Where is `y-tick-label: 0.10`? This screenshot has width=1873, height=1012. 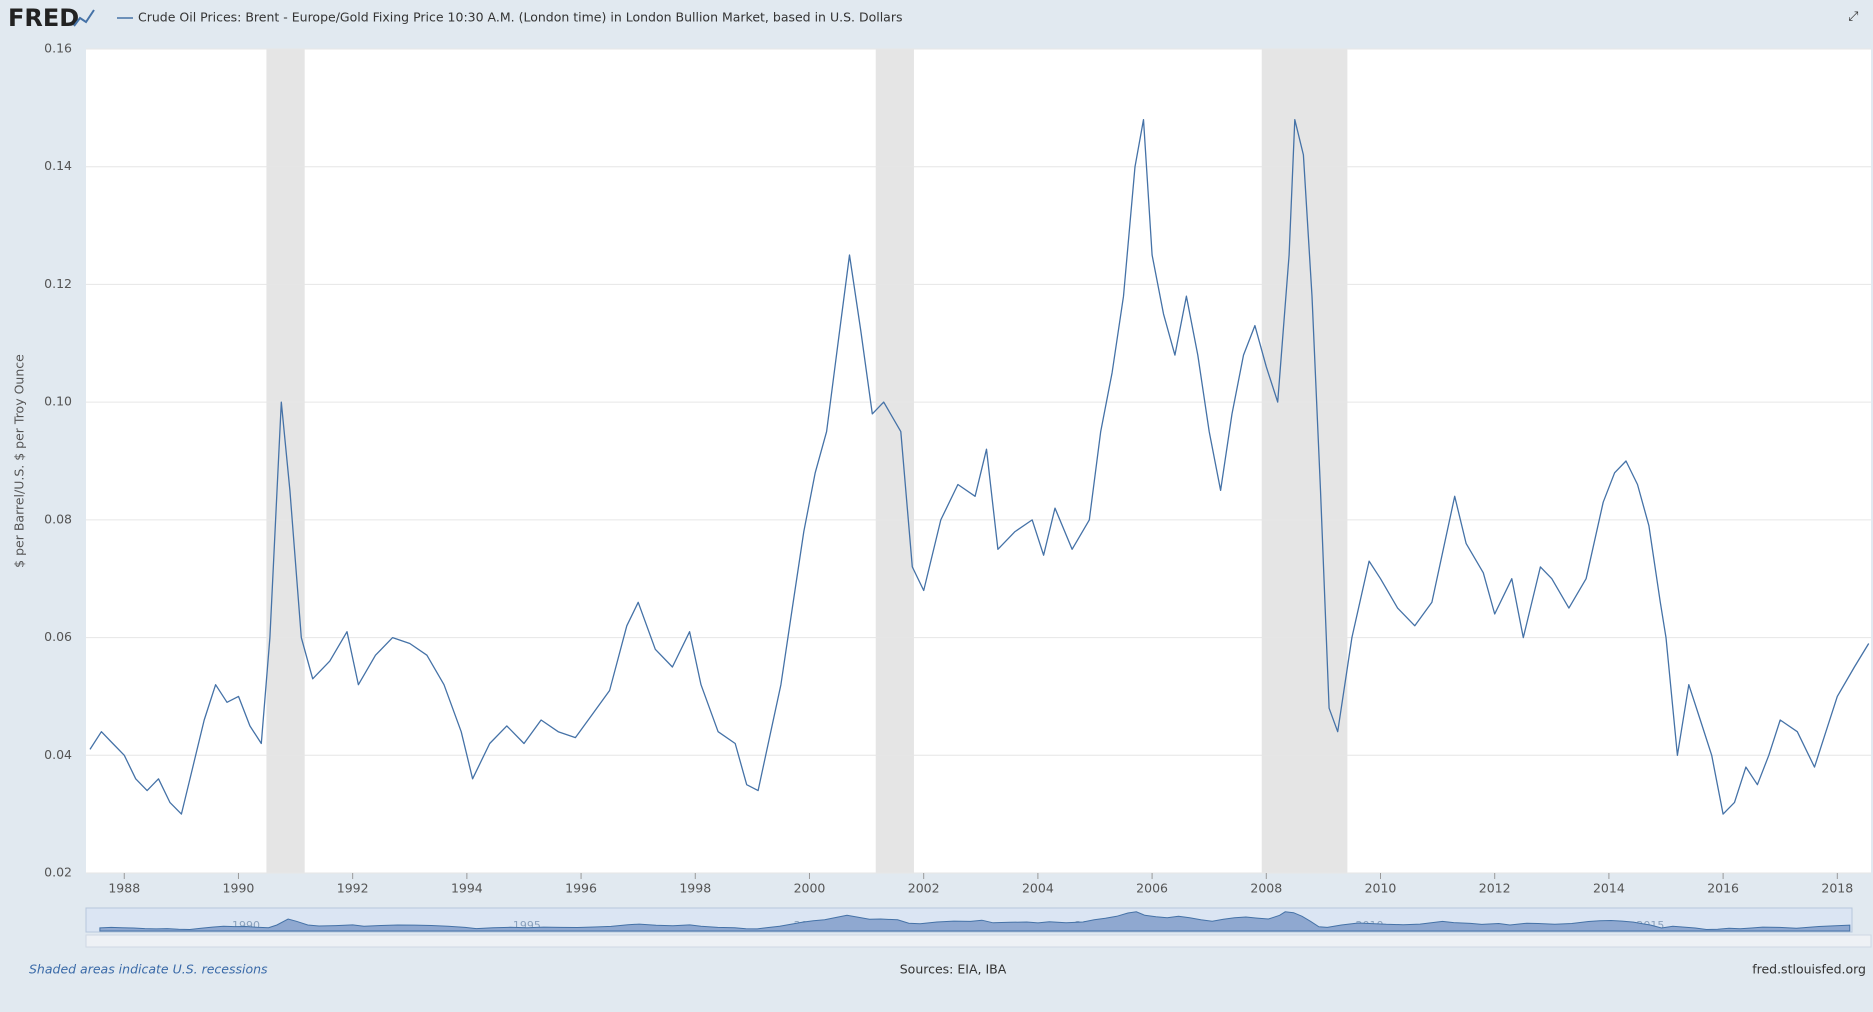
y-tick-label: 0.10 is located at coordinates (58, 401).